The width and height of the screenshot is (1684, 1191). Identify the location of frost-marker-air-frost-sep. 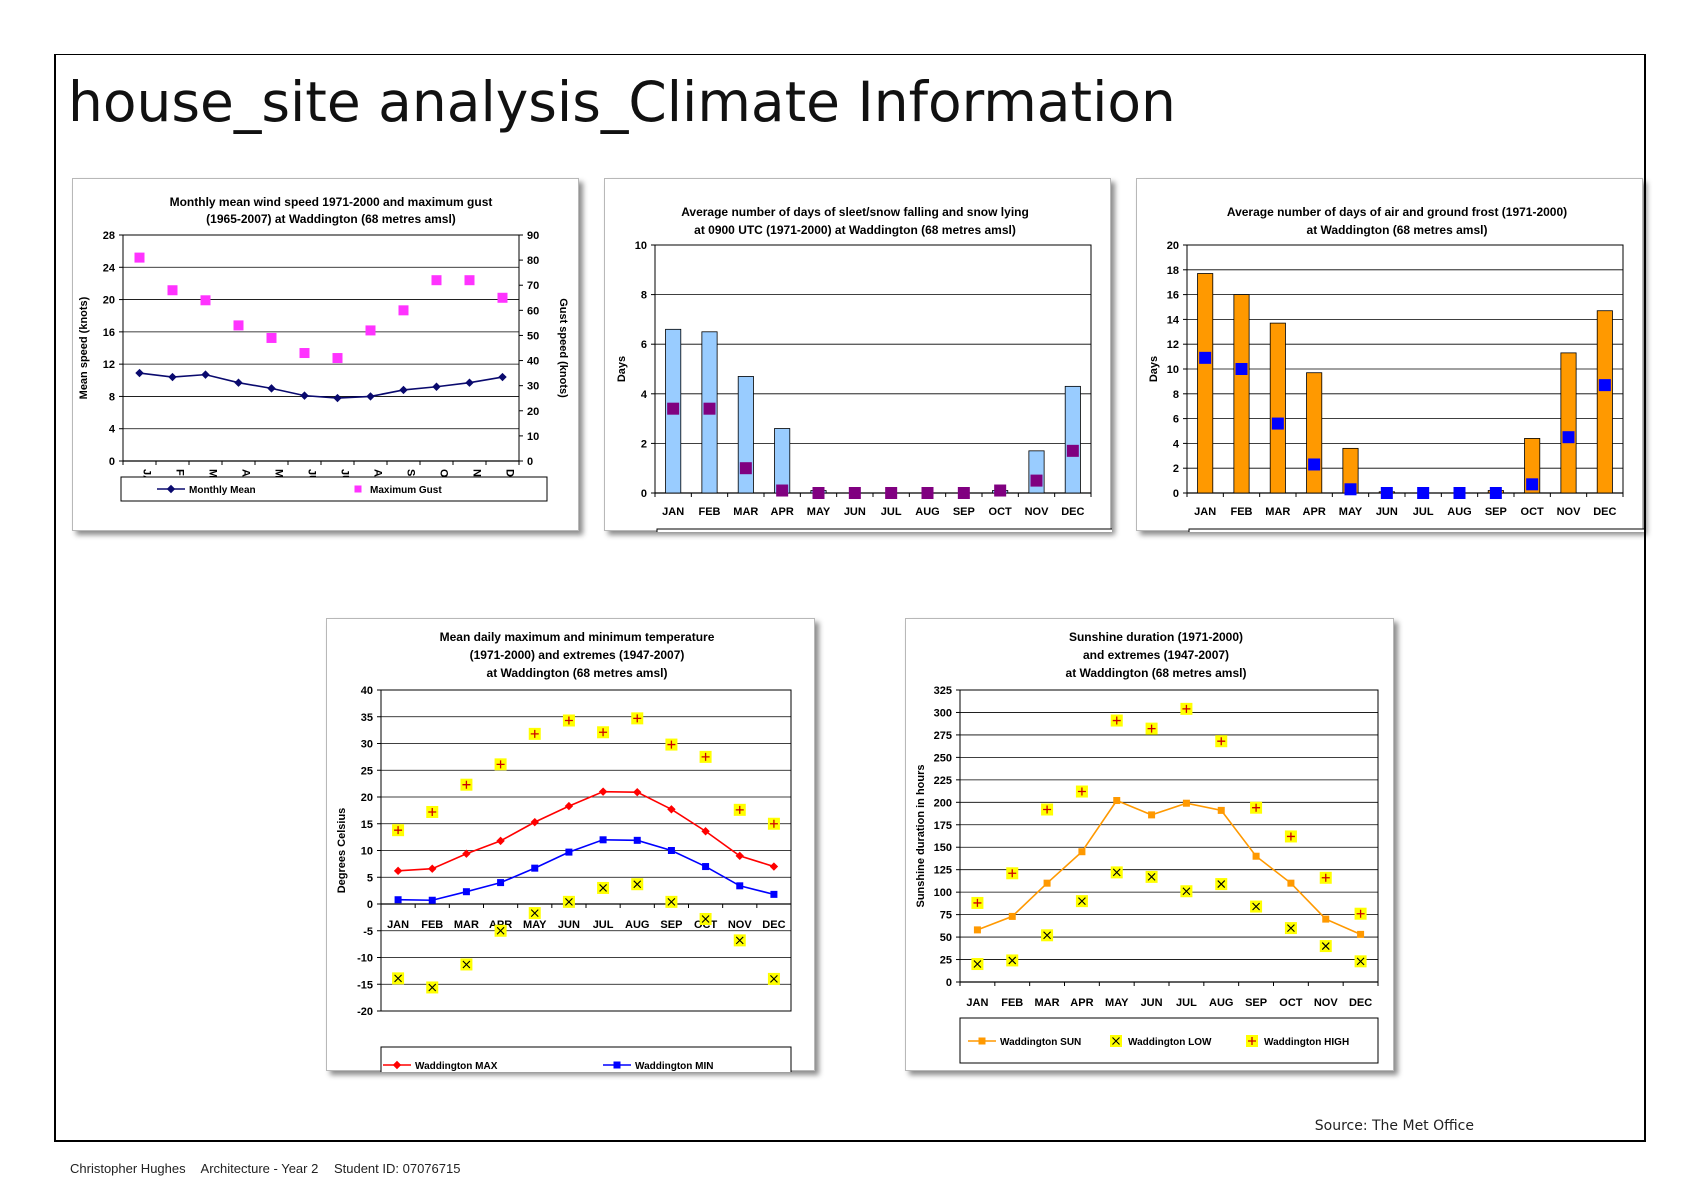
(1495, 493).